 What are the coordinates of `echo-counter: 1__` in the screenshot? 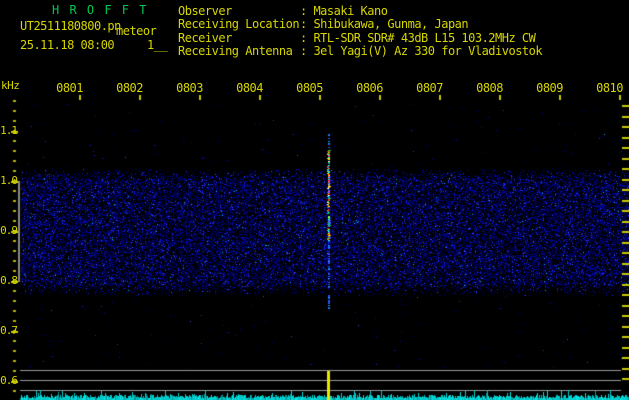 It's located at (157, 45).